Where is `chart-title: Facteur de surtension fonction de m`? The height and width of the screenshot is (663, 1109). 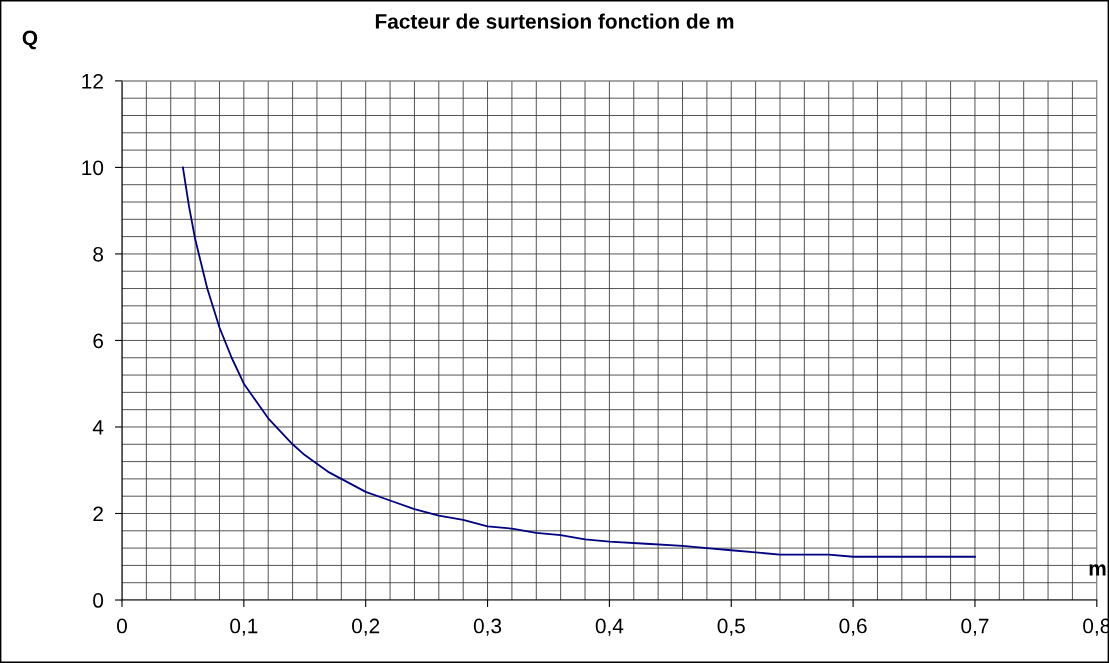 chart-title: Facteur de surtension fonction de m is located at coordinates (554, 21).